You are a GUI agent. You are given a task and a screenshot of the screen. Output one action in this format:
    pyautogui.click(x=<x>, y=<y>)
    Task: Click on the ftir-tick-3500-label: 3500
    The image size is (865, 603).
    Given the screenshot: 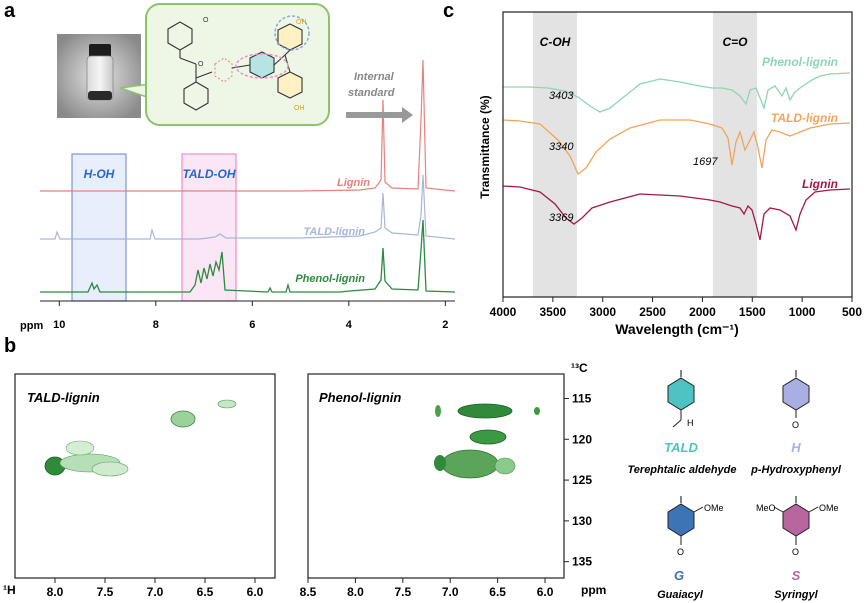 What is the action you would take?
    pyautogui.click(x=553, y=312)
    